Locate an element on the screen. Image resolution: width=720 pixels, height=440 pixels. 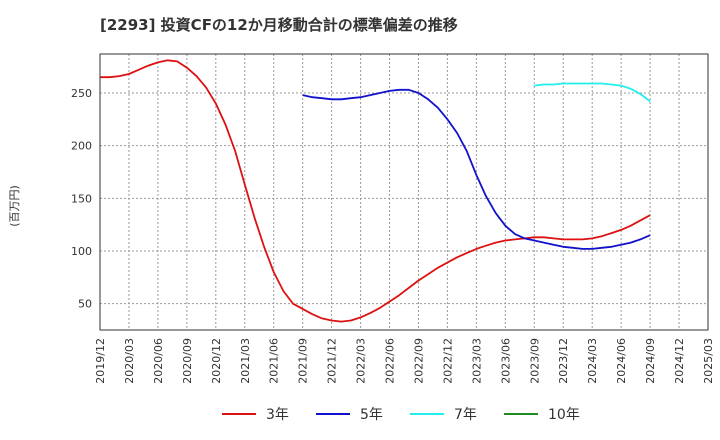
x-tick-label: 2019/12 is located at coordinates (100, 361).